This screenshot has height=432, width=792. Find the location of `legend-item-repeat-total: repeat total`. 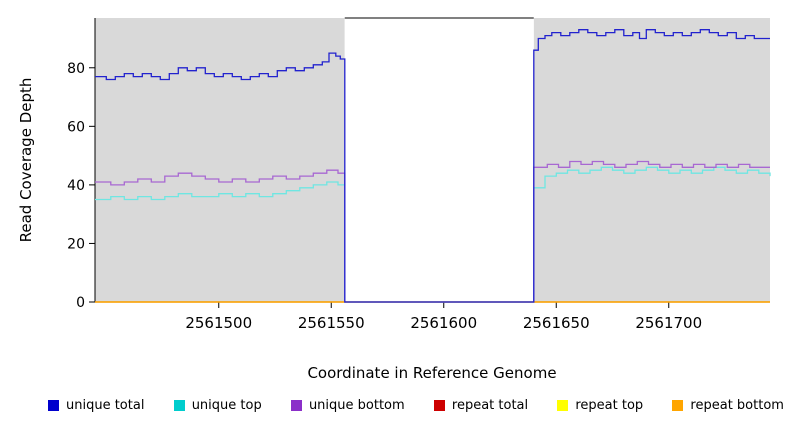

legend-item-repeat-total: repeat total is located at coordinates (481, 405).